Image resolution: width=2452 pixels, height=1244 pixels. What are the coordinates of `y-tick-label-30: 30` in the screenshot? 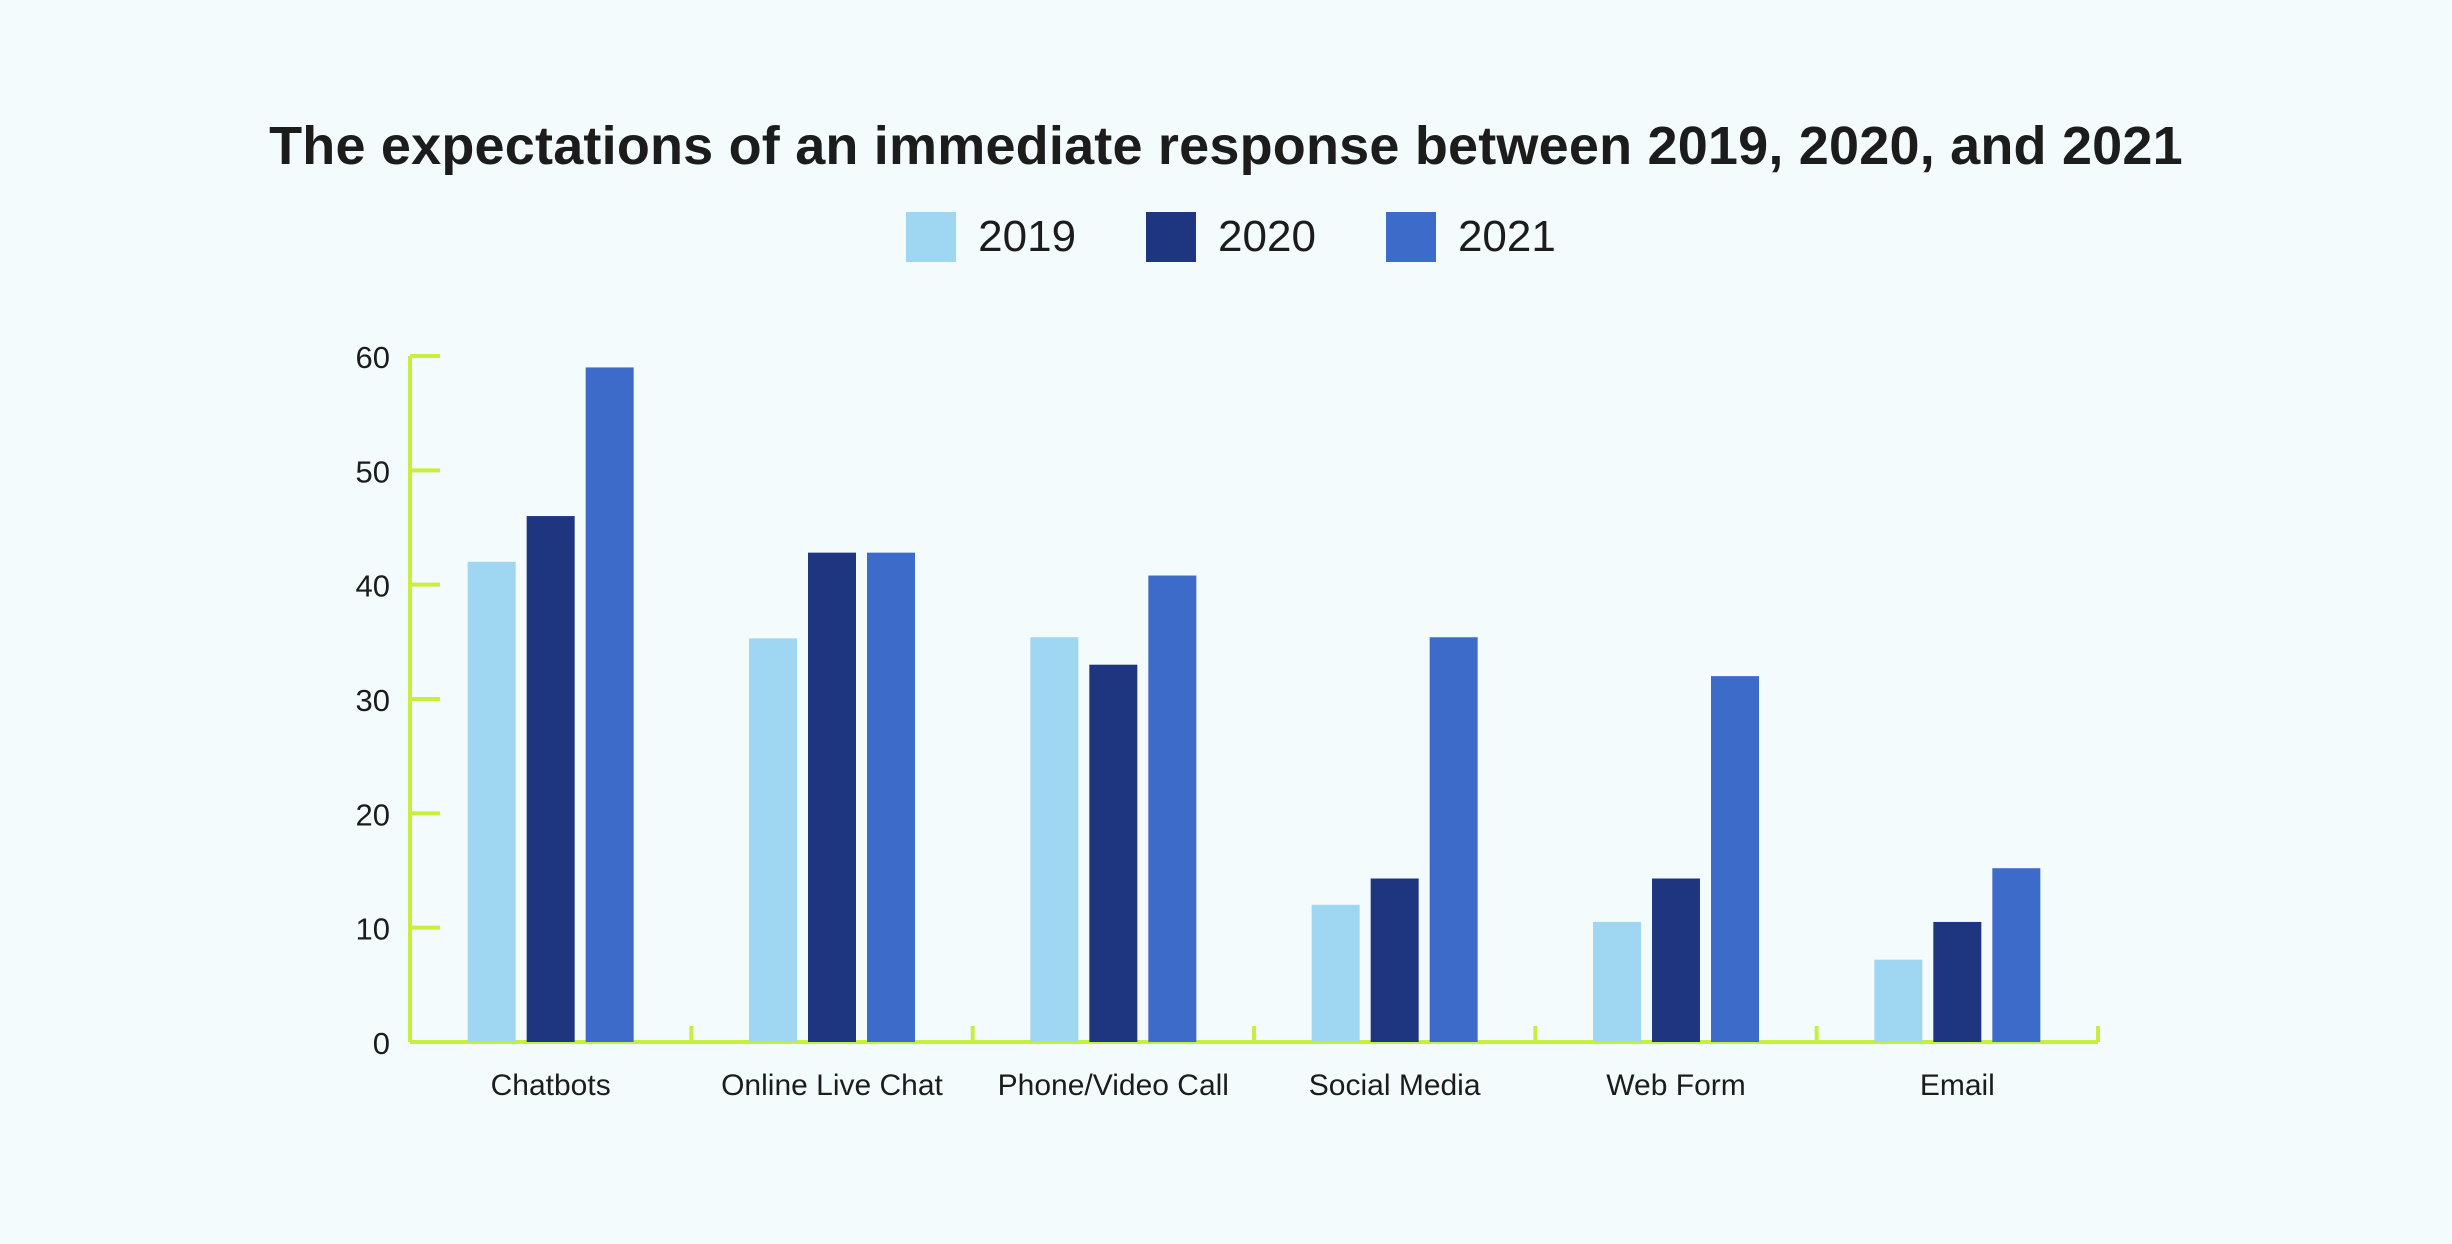 It's located at (373, 700).